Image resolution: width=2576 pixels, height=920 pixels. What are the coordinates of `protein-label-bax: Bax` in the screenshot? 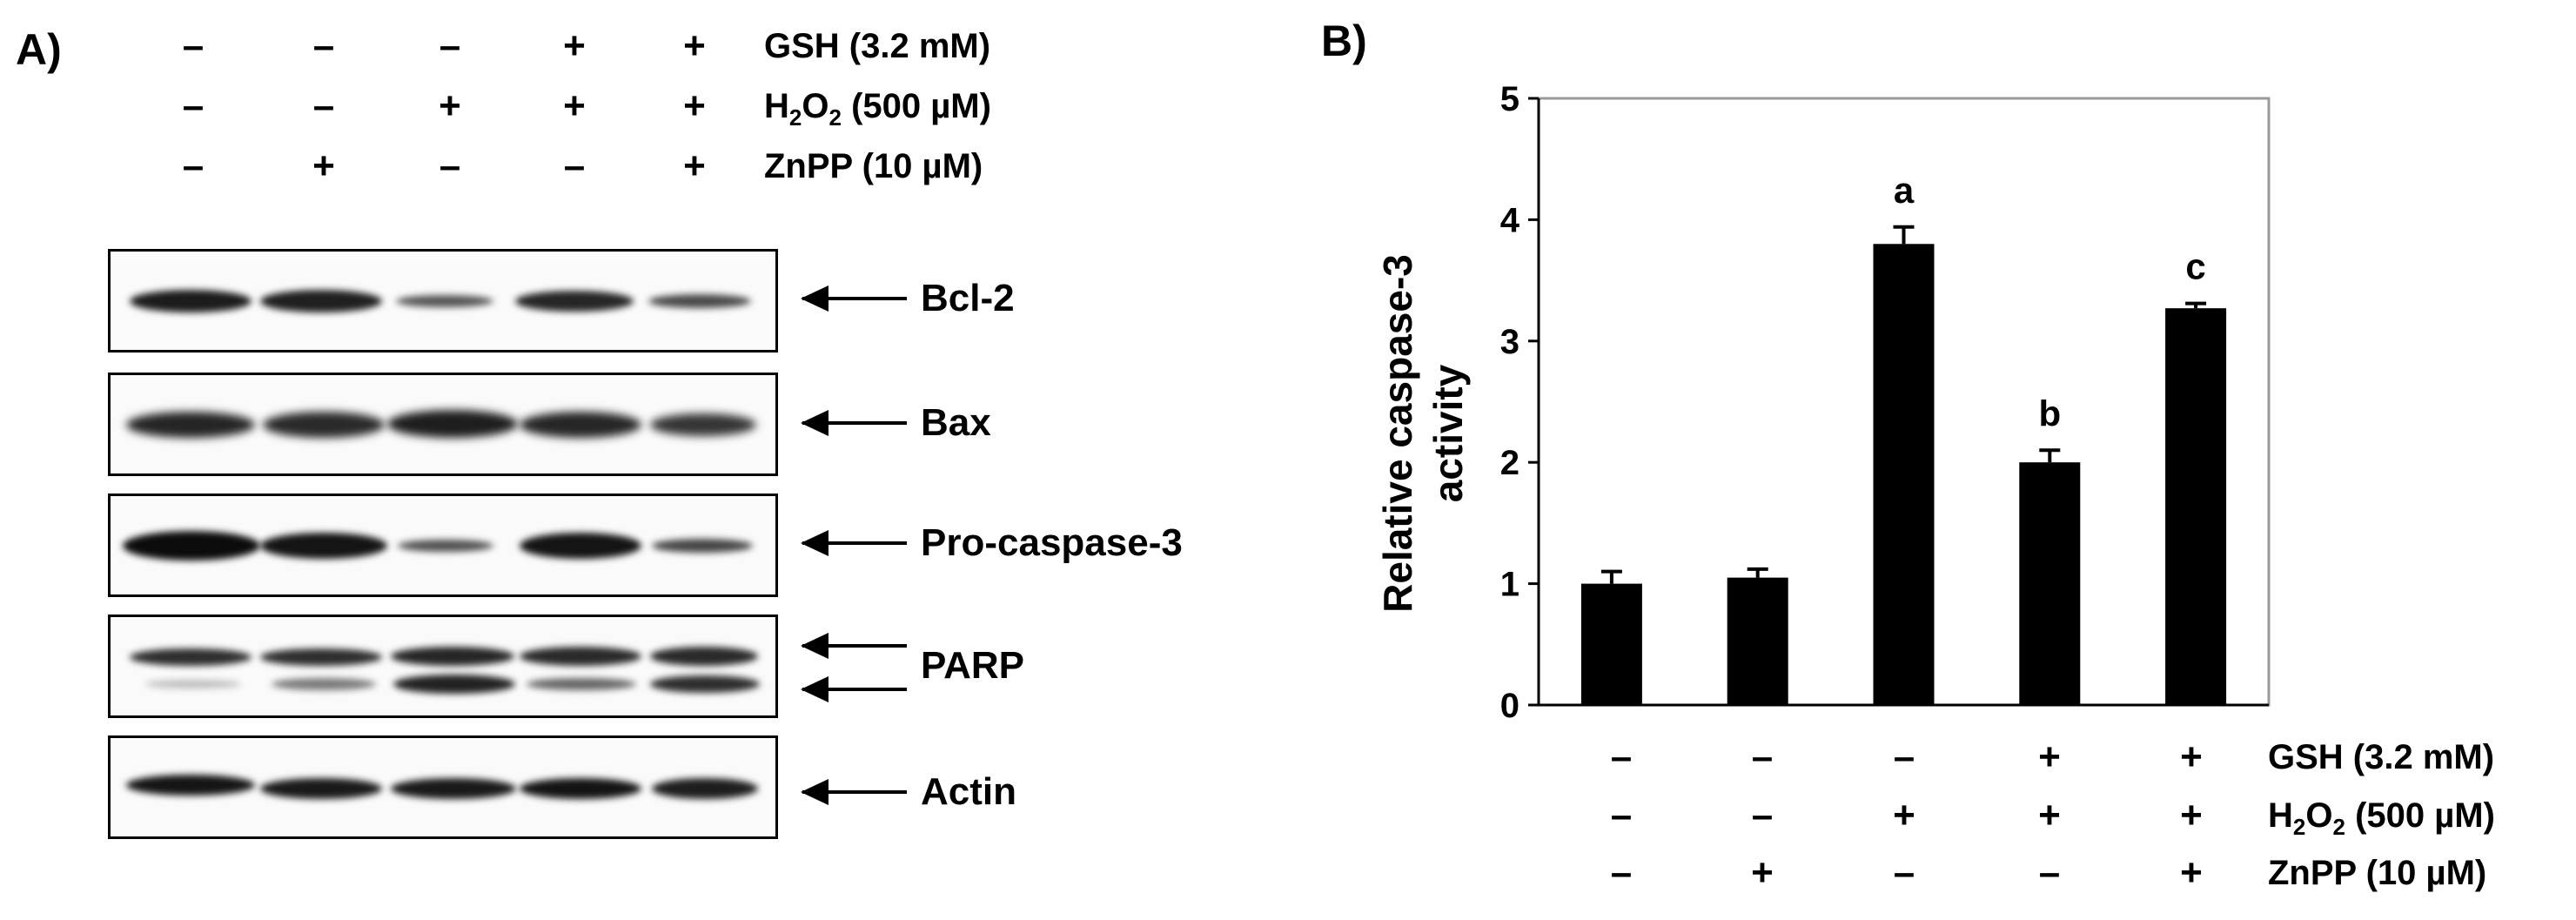 It's located at (956, 422).